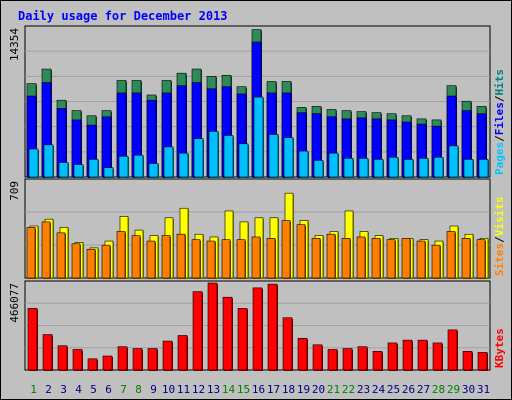 This screenshot has height=400, width=512. What do you see at coordinates (213, 389) in the screenshot?
I see `day-label: 13` at bounding box center [213, 389].